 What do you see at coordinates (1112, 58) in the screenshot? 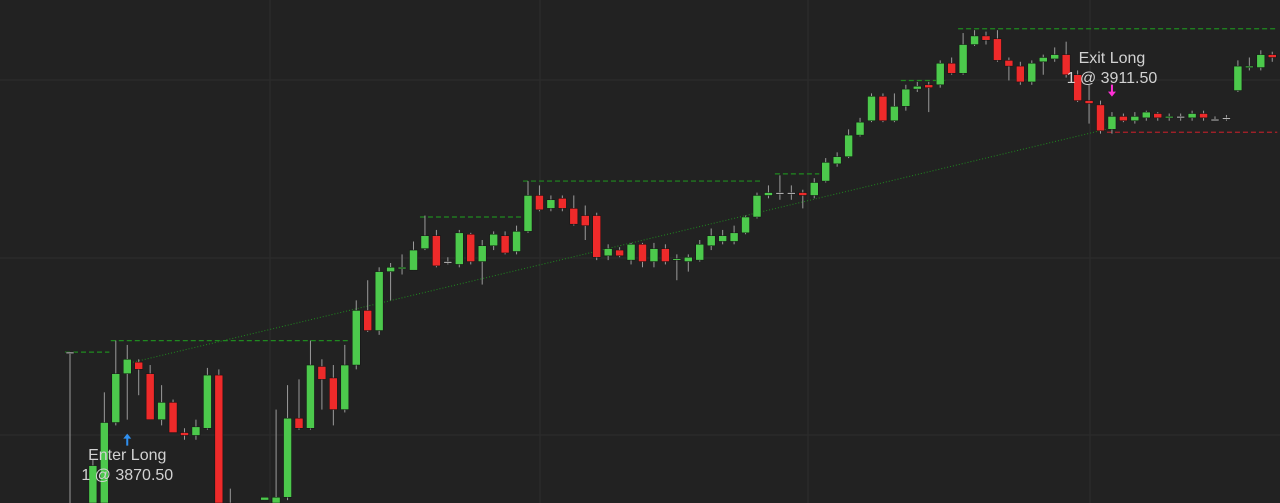
I see `trade-label: Exit Long` at bounding box center [1112, 58].